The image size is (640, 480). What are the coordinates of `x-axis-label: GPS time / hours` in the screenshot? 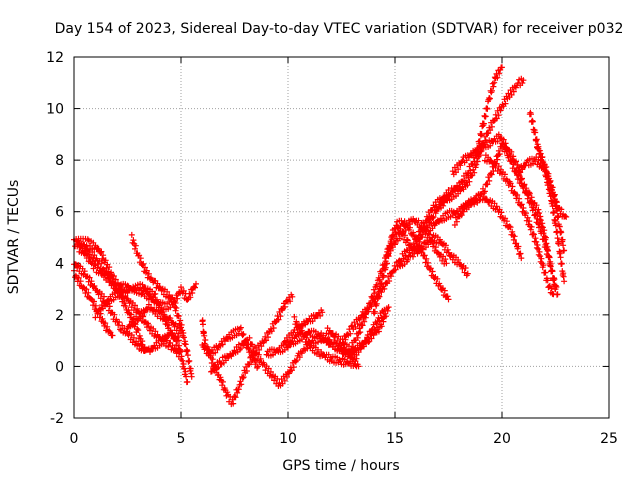 It's located at (340, 466).